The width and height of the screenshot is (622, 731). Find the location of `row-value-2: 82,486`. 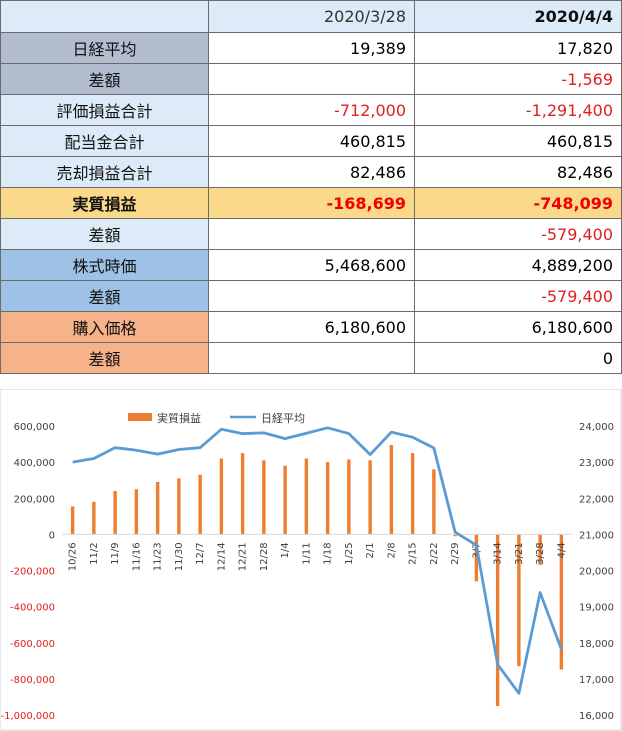

row-value-2: 82,486 is located at coordinates (518, 172).